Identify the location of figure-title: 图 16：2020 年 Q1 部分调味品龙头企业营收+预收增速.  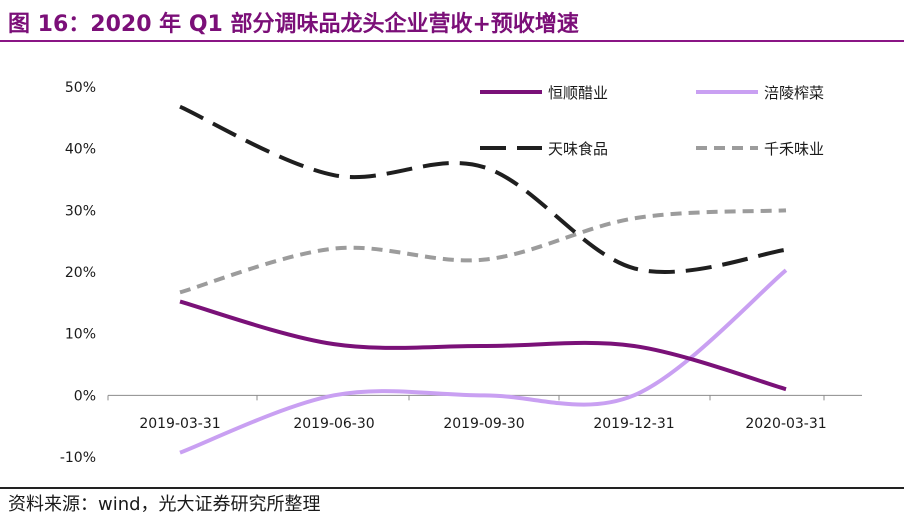
(293, 24).